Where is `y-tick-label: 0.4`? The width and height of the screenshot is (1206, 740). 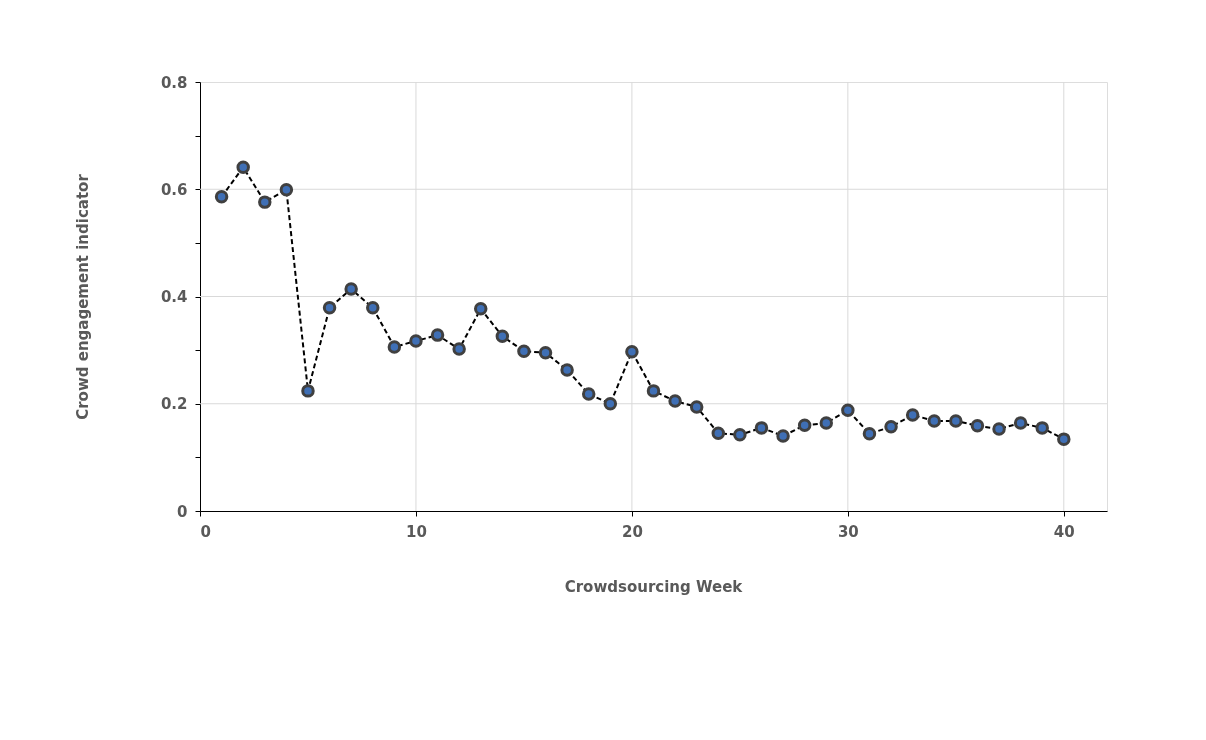 y-tick-label: 0.4 is located at coordinates (174, 297).